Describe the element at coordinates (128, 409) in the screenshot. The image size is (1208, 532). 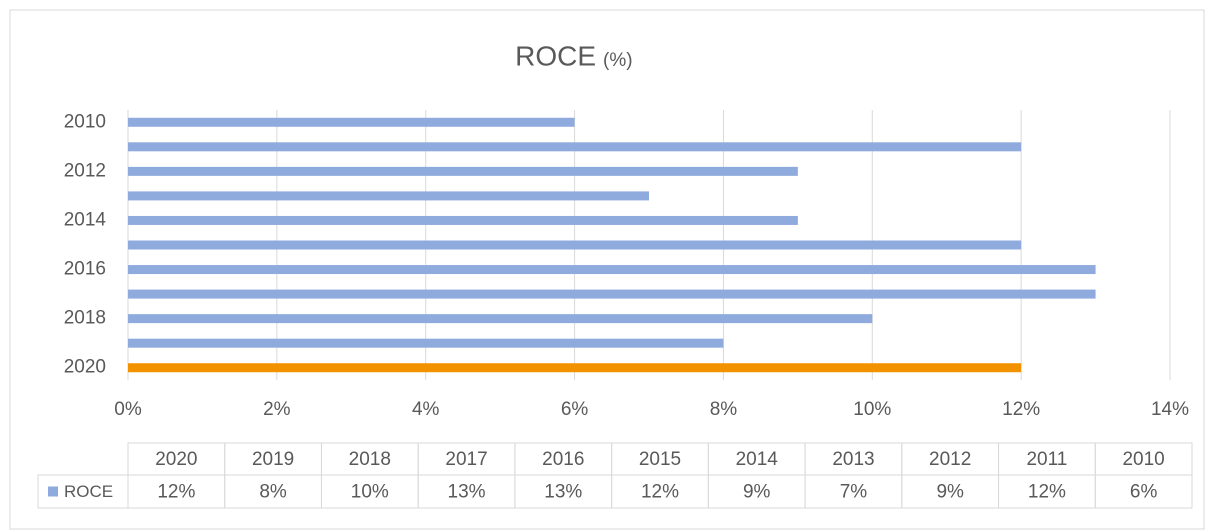
I see `x-tick-label: 0%` at that location.